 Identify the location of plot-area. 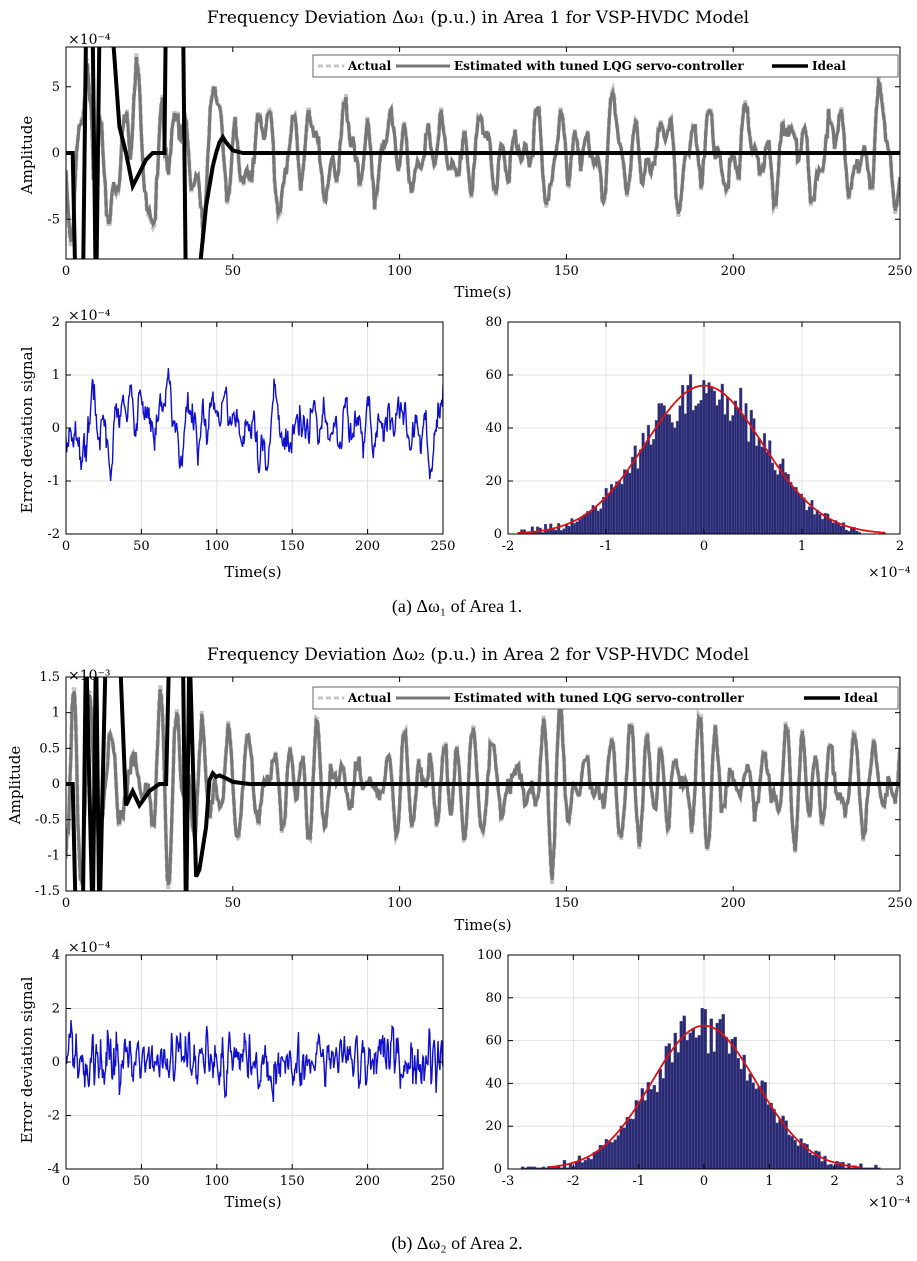
(700, 1088).